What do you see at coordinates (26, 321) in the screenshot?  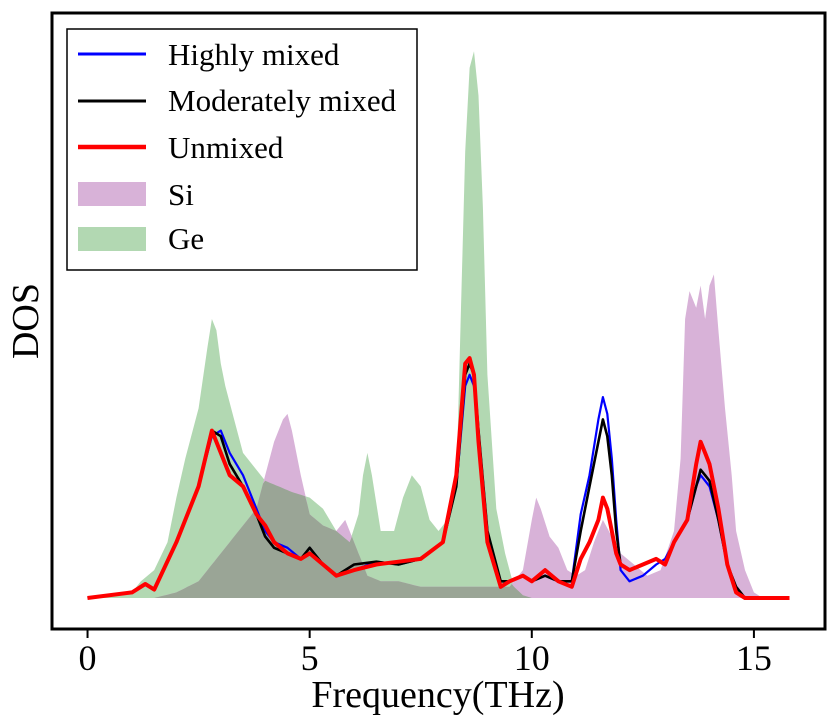 I see `y-axis-title: DOS` at bounding box center [26, 321].